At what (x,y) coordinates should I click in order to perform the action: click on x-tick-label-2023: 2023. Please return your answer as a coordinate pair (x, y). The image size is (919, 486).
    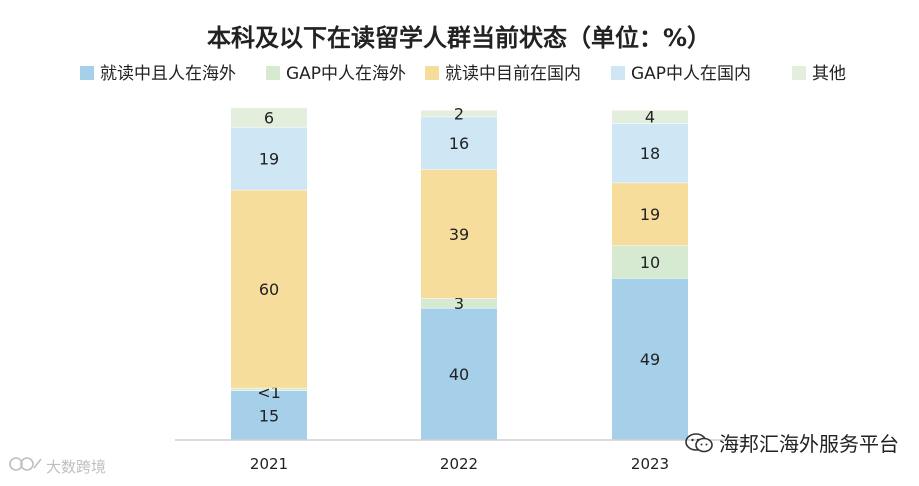
    Looking at the image, I should click on (650, 464).